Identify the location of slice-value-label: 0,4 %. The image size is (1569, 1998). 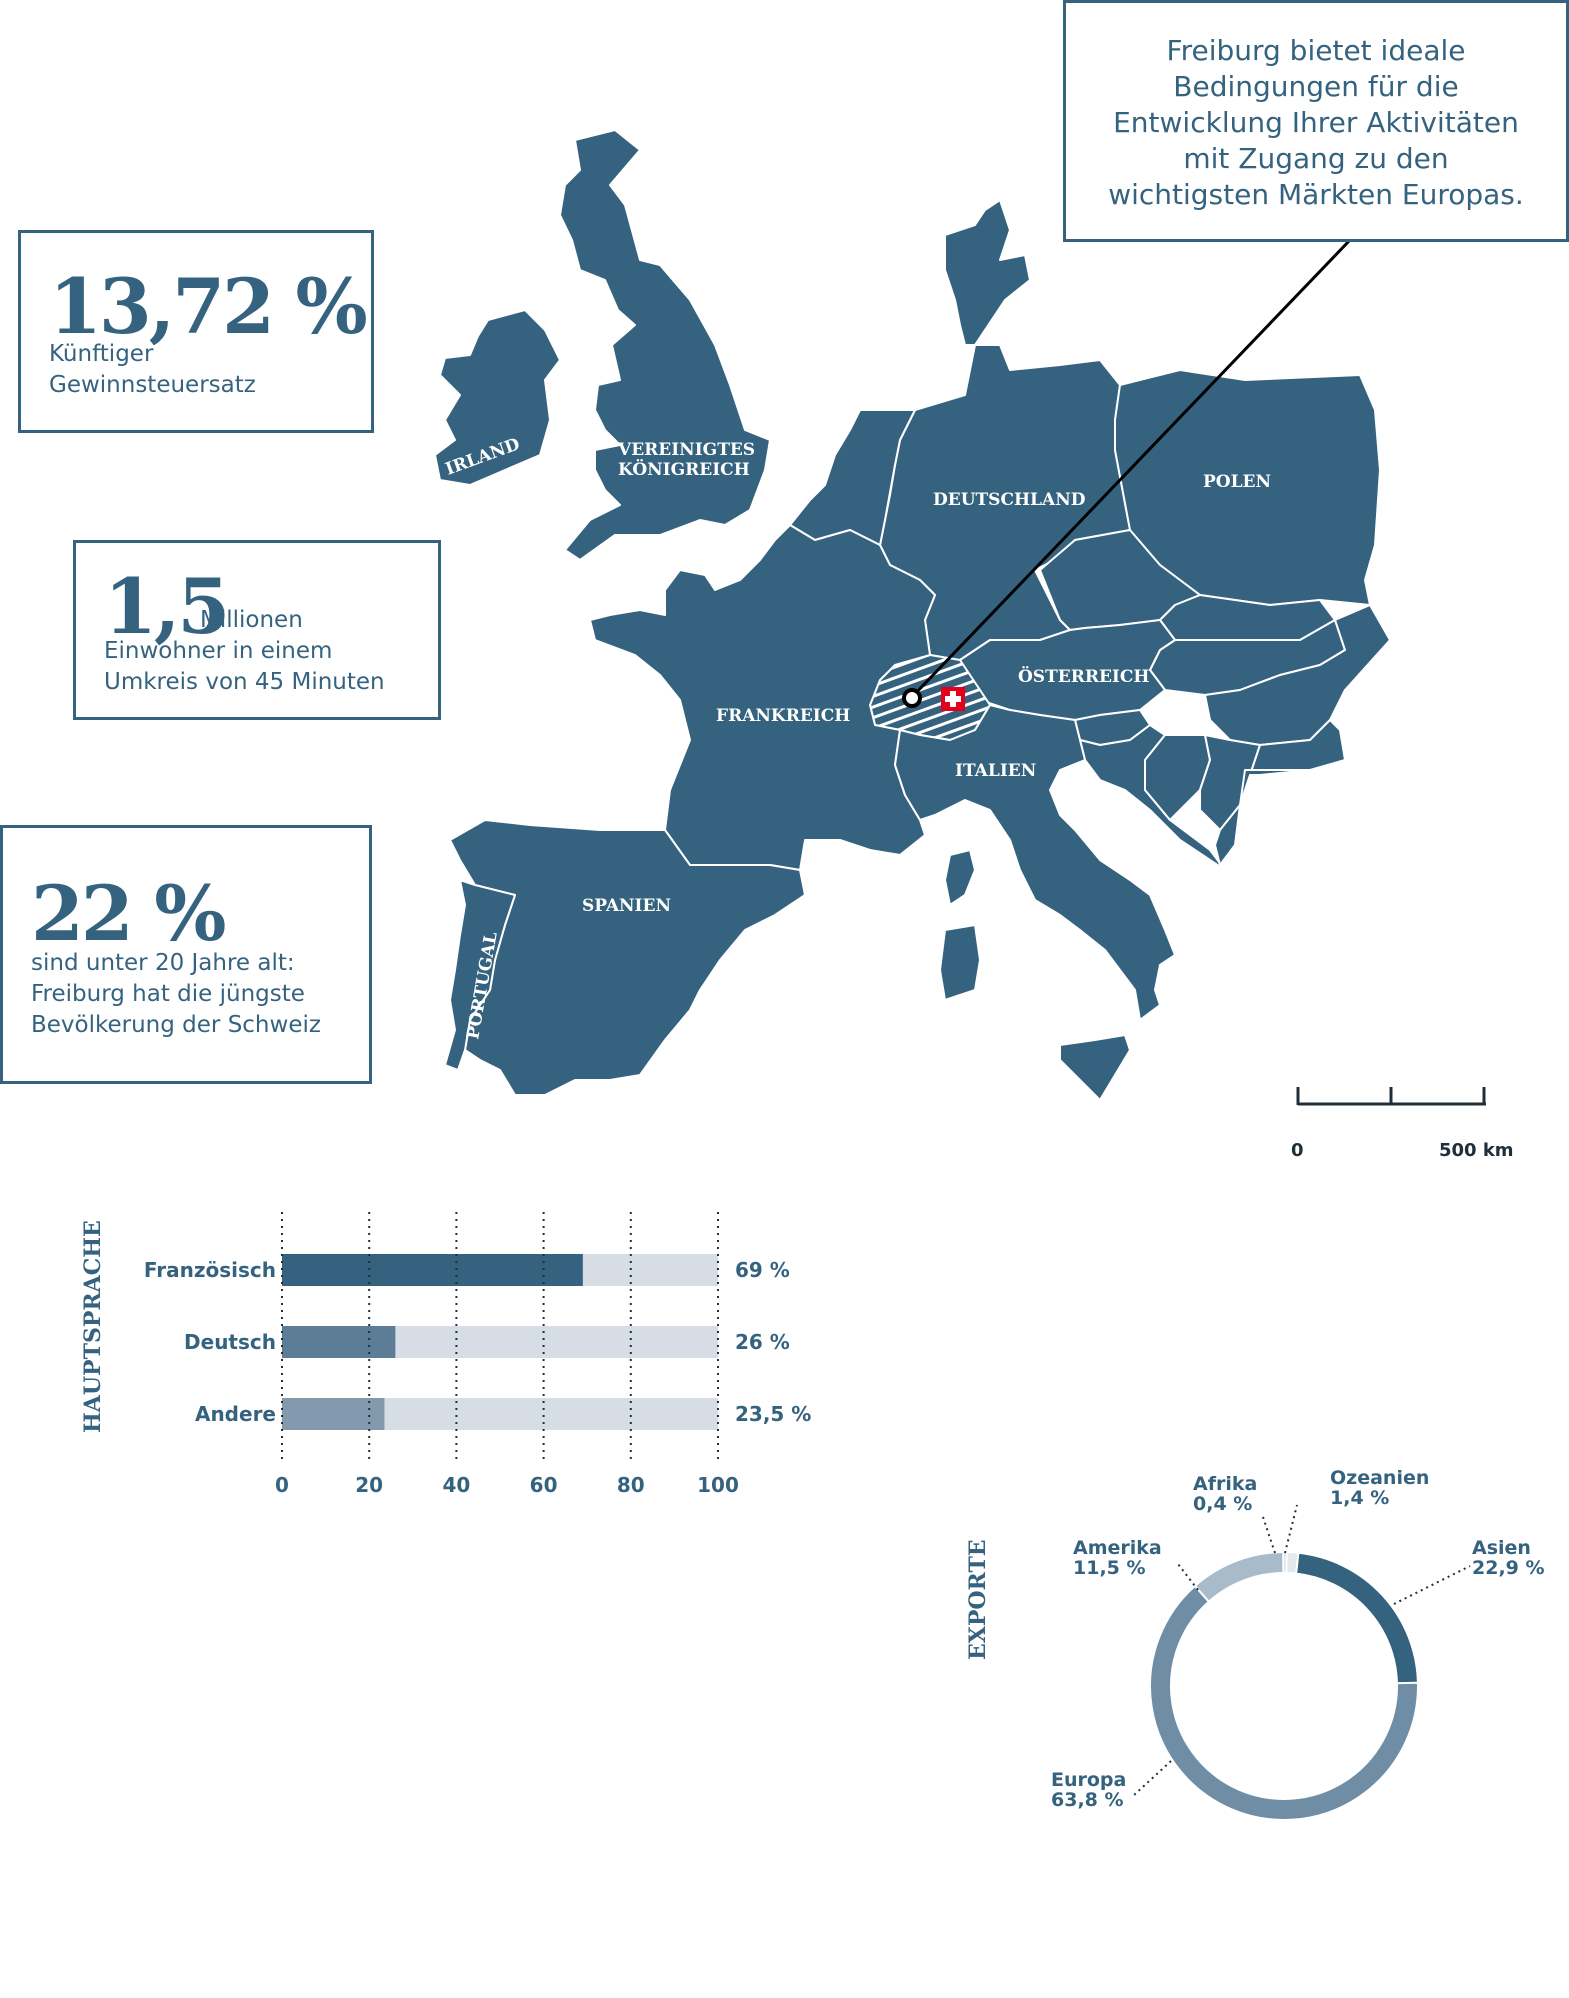
(1222, 1504).